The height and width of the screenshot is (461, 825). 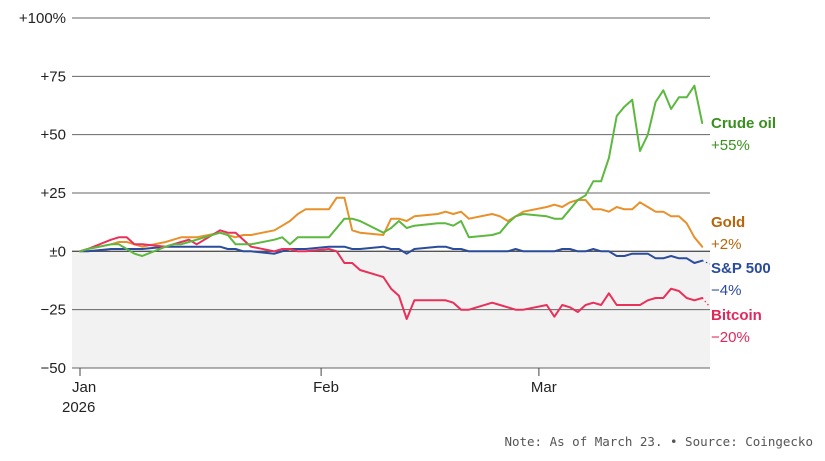 What do you see at coordinates (726, 290) in the screenshot?
I see `series-change-s-p-500: −4%` at bounding box center [726, 290].